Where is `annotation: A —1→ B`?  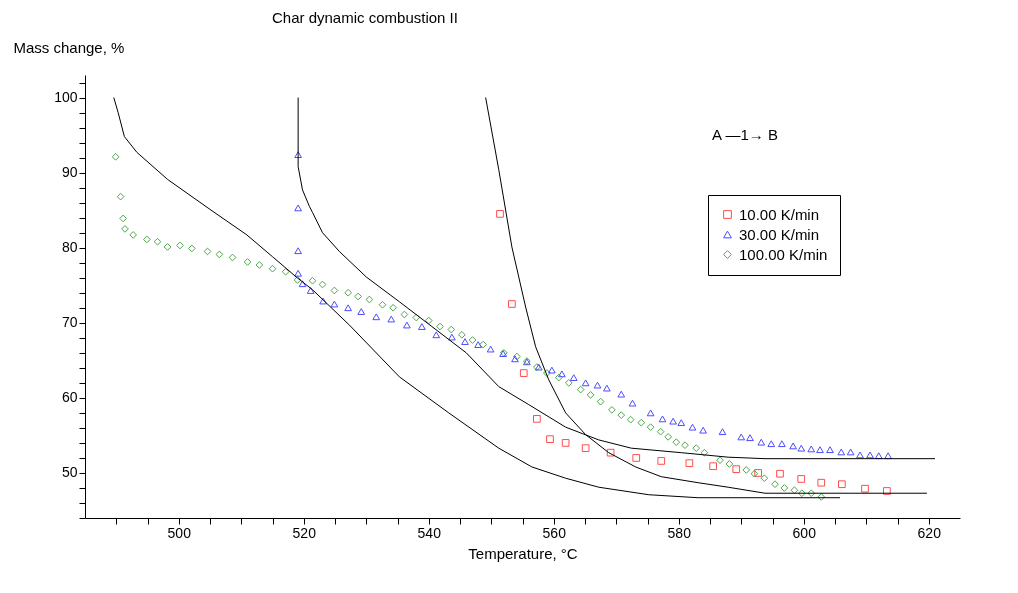 annotation: A —1→ B is located at coordinates (745, 134).